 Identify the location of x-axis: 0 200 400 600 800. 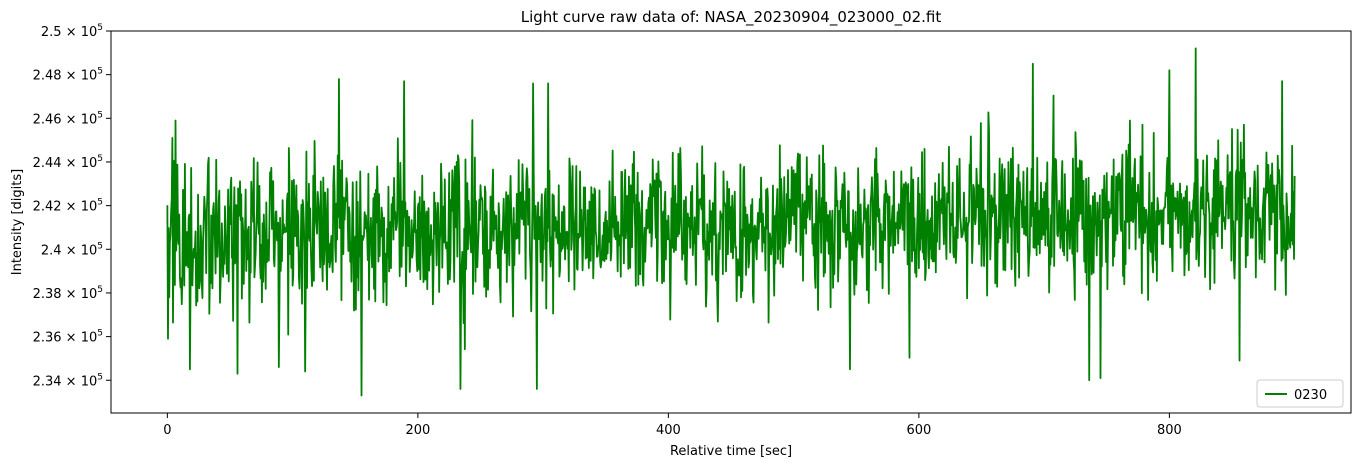
(672, 425).